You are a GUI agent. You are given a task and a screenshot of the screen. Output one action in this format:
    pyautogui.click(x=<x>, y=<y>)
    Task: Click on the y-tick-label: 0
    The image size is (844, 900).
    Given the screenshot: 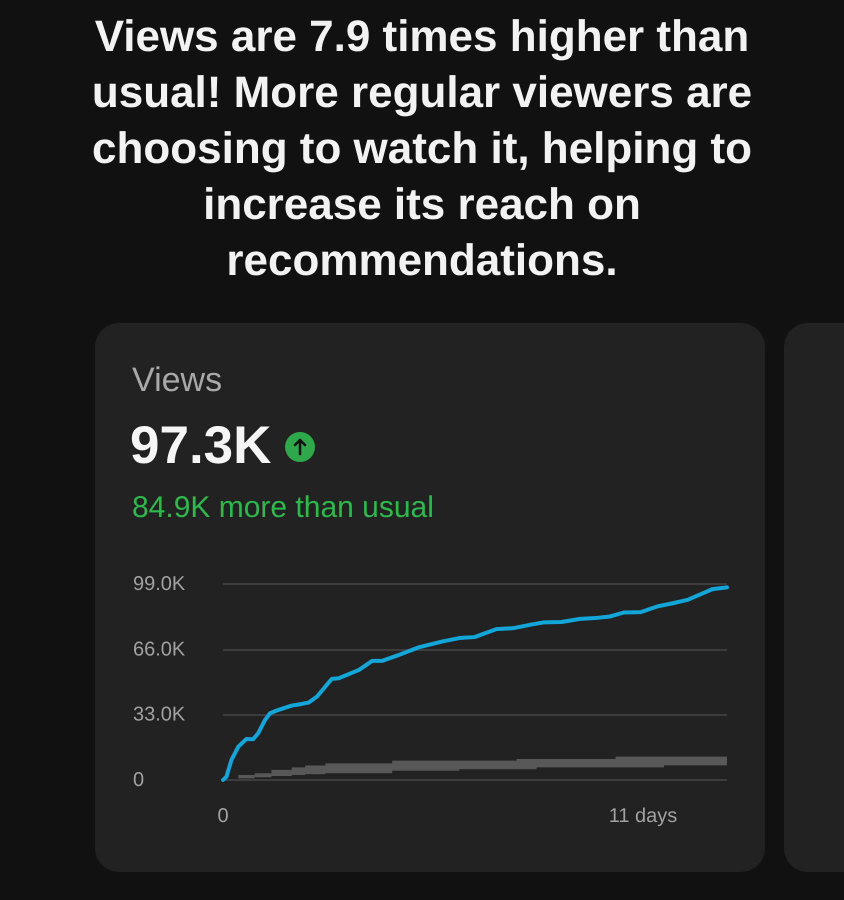 What is the action you would take?
    pyautogui.click(x=138, y=780)
    